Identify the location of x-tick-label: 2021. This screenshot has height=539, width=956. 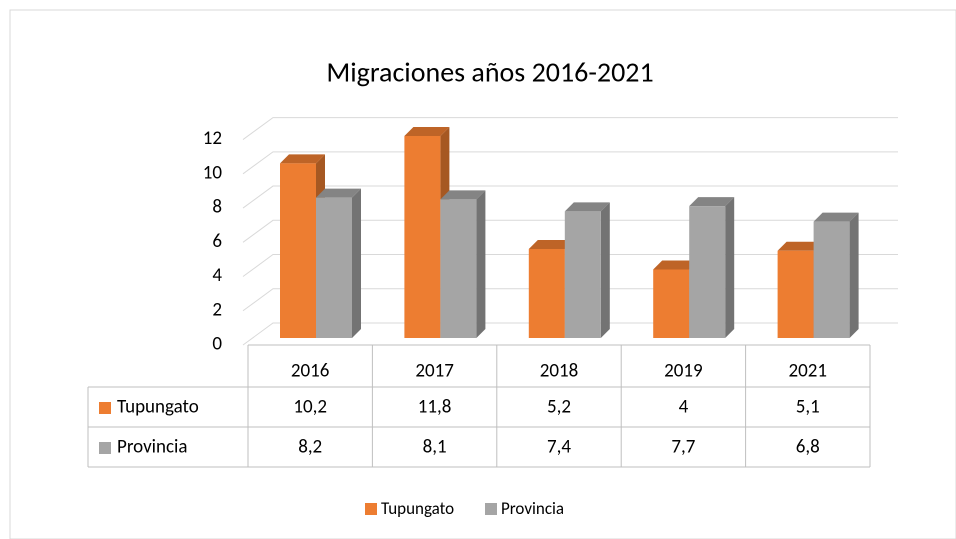
(808, 371).